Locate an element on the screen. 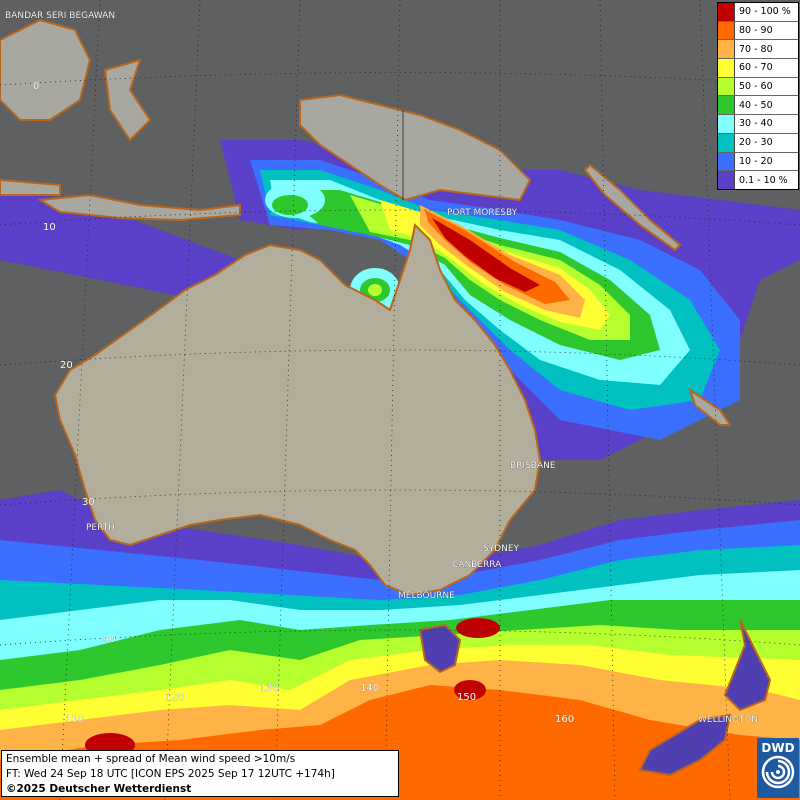 The height and width of the screenshot is (800, 800). legend-label: 10 - 20 is located at coordinates (756, 161).